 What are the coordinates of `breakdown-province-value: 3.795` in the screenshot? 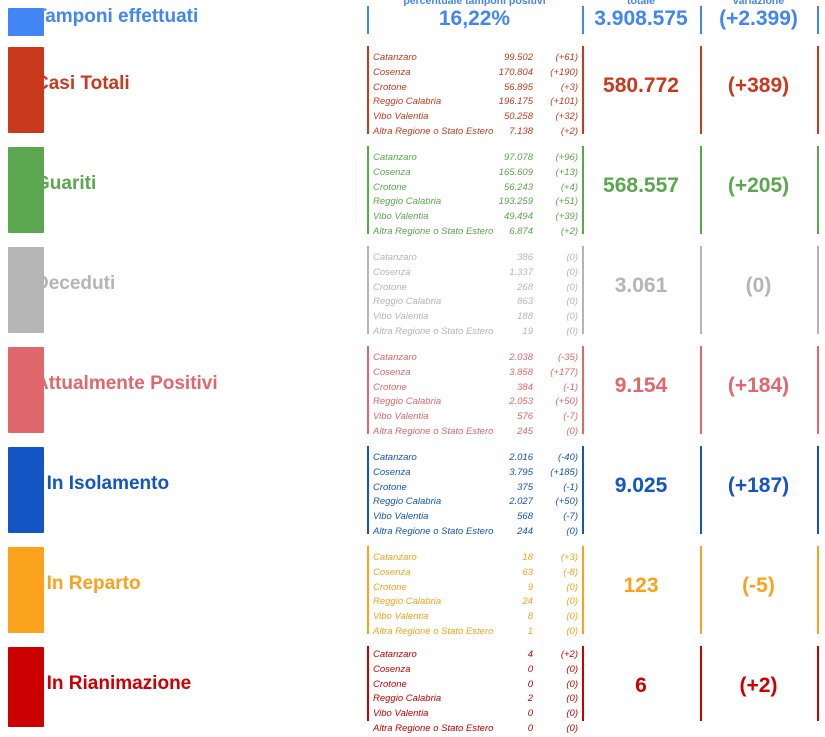 It's located at (521, 472).